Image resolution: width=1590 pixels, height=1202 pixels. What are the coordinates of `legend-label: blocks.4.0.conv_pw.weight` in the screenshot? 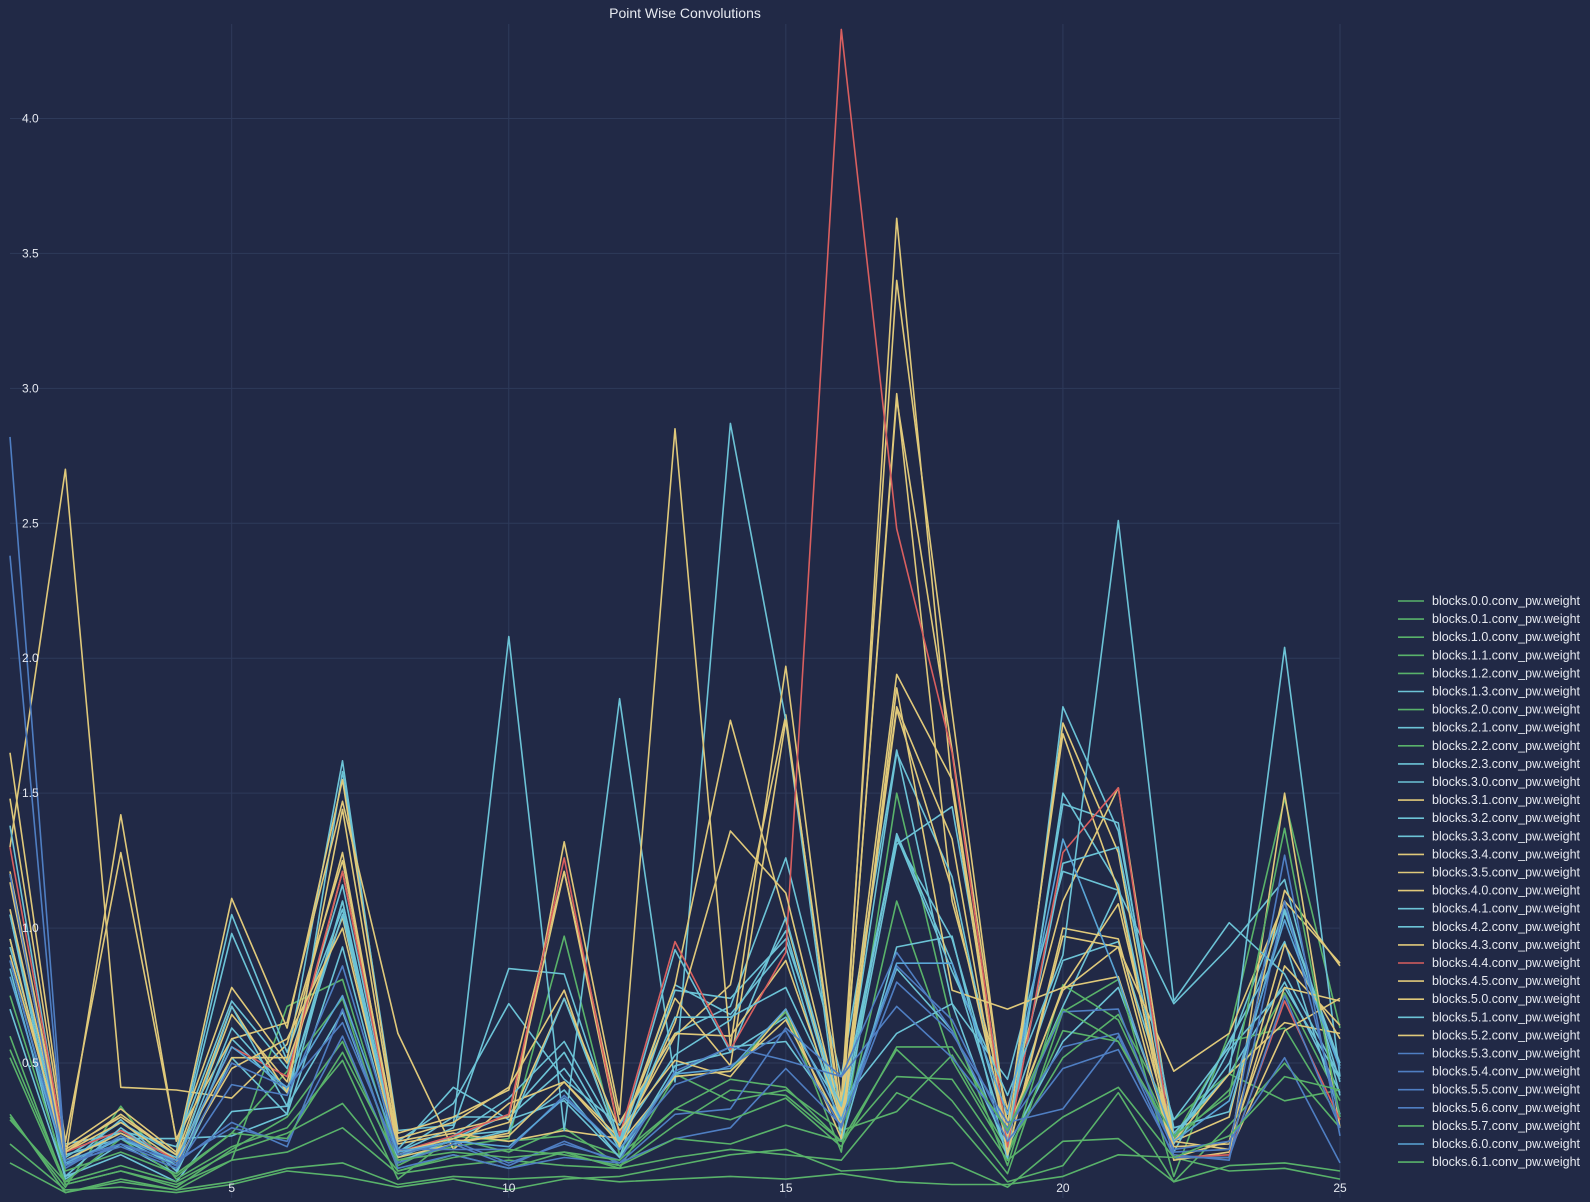 It's located at (1506, 891).